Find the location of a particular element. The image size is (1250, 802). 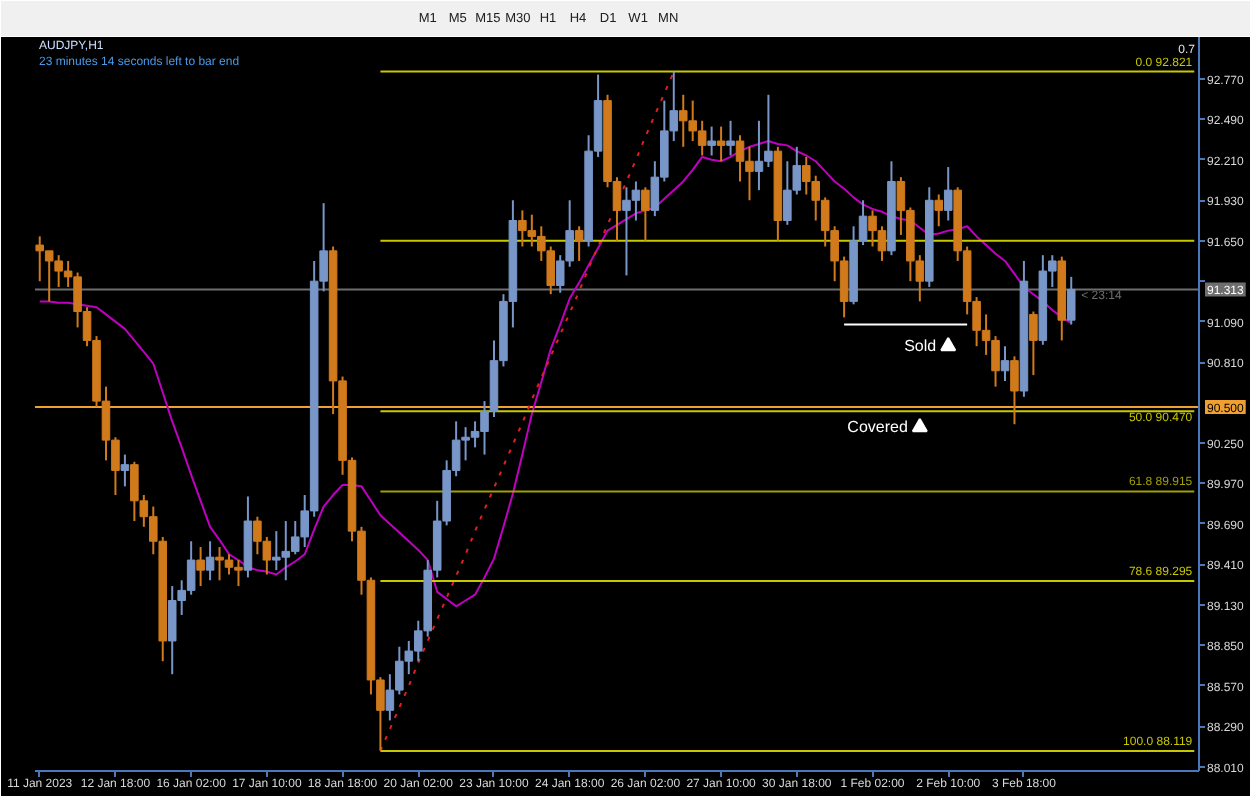

data-label: Covered is located at coordinates (877, 427).